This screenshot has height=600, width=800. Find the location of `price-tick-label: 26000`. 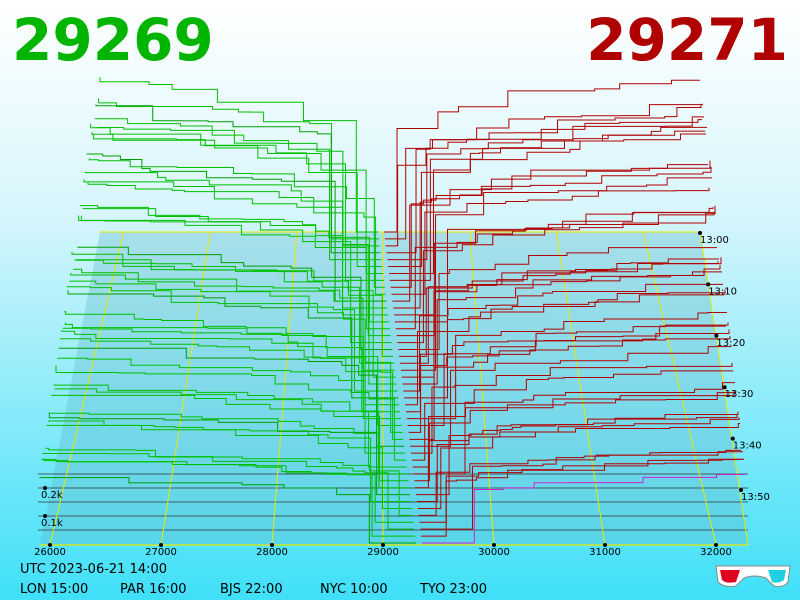

price-tick-label: 26000 is located at coordinates (50, 552).